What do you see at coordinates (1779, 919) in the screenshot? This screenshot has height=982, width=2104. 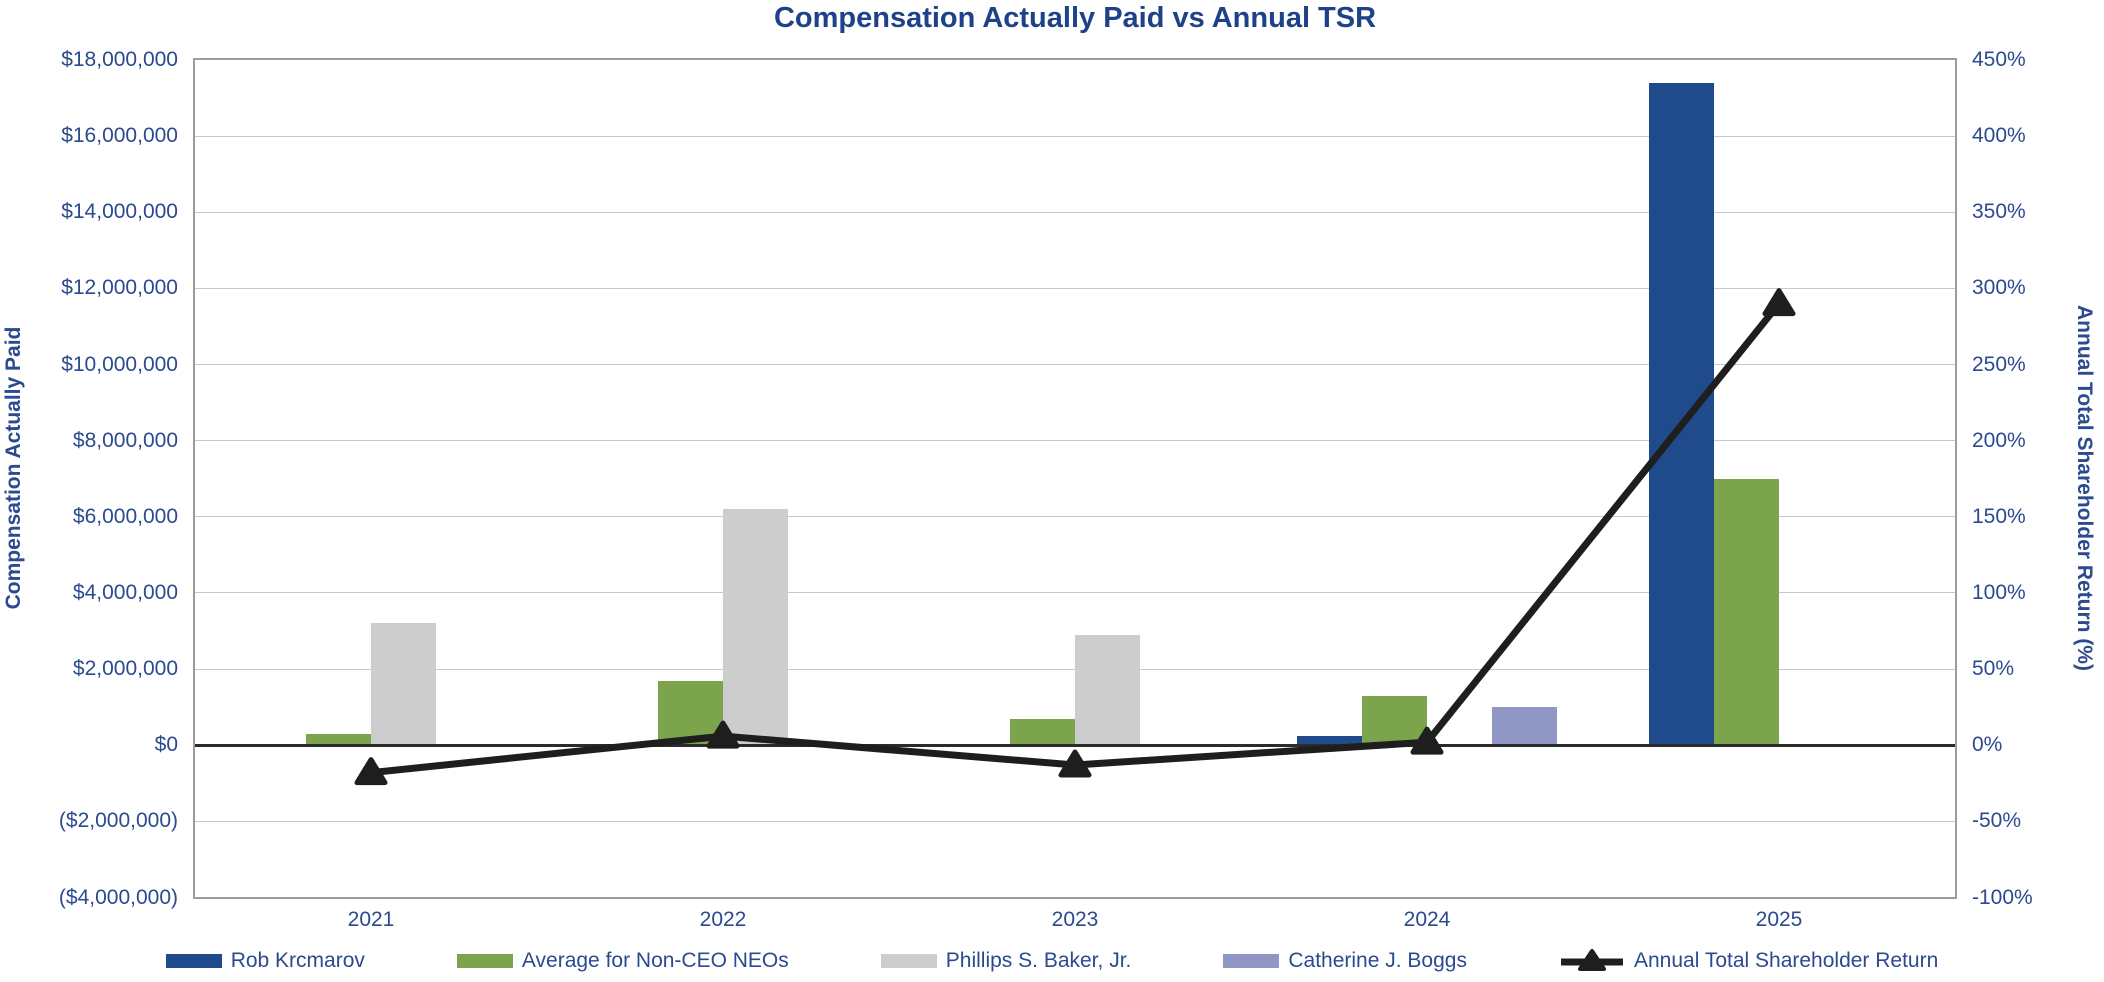 I see `x-axis-label-2025: 2025` at bounding box center [1779, 919].